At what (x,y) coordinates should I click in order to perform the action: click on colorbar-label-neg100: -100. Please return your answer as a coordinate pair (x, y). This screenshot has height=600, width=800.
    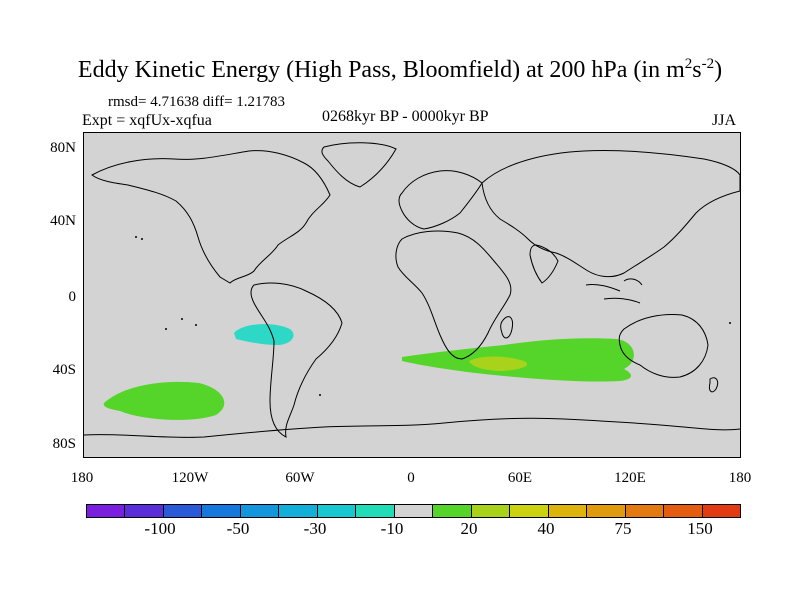
    Looking at the image, I should click on (160, 528).